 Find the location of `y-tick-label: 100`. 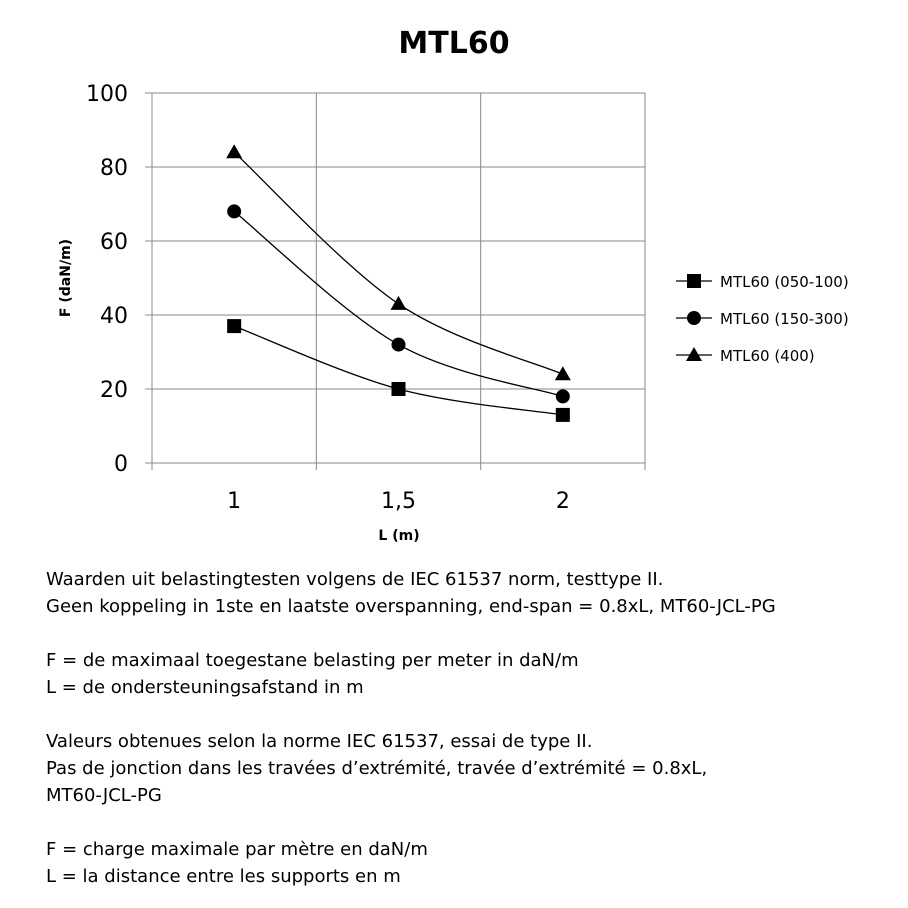

y-tick-label: 100 is located at coordinates (107, 94).